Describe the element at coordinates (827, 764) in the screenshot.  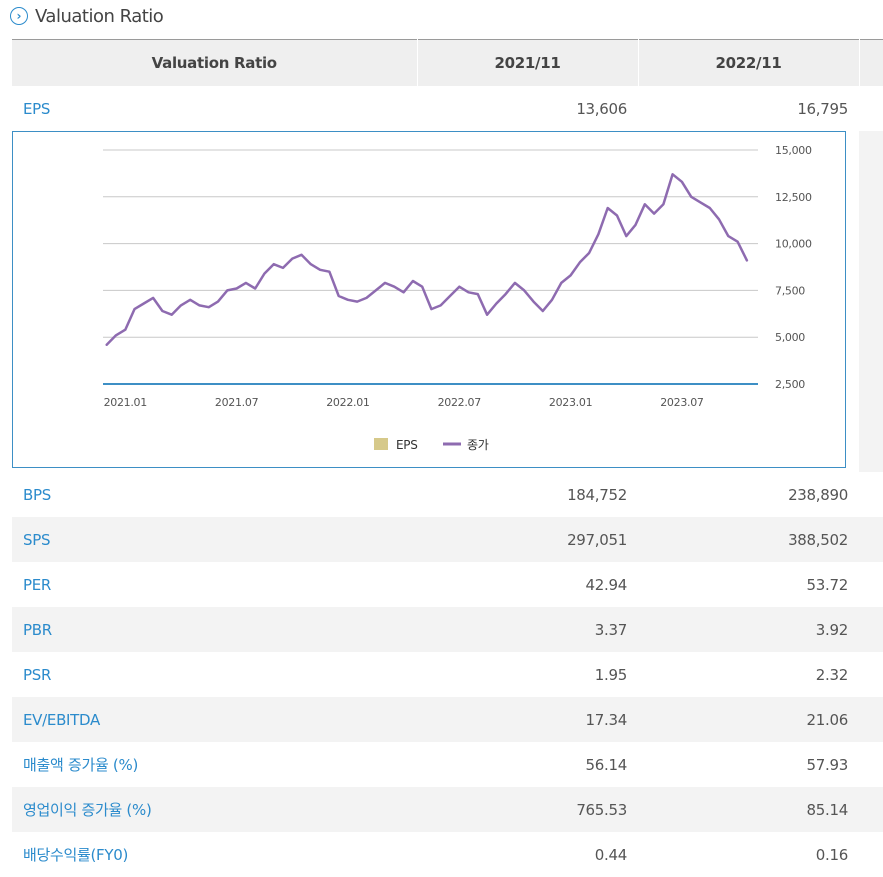
I see `row-value: 57.93` at that location.